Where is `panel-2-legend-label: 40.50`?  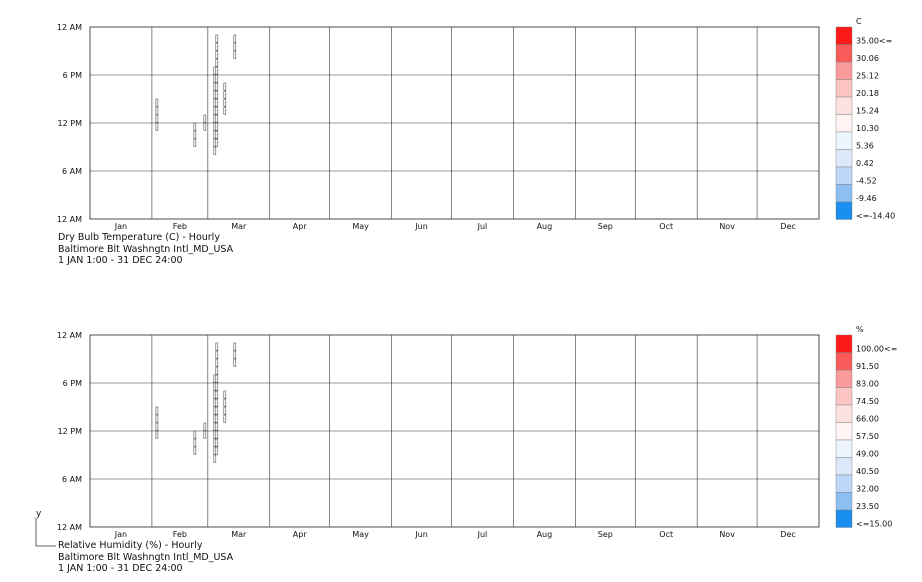
panel-2-legend-label: 40.50 is located at coordinates (867, 471).